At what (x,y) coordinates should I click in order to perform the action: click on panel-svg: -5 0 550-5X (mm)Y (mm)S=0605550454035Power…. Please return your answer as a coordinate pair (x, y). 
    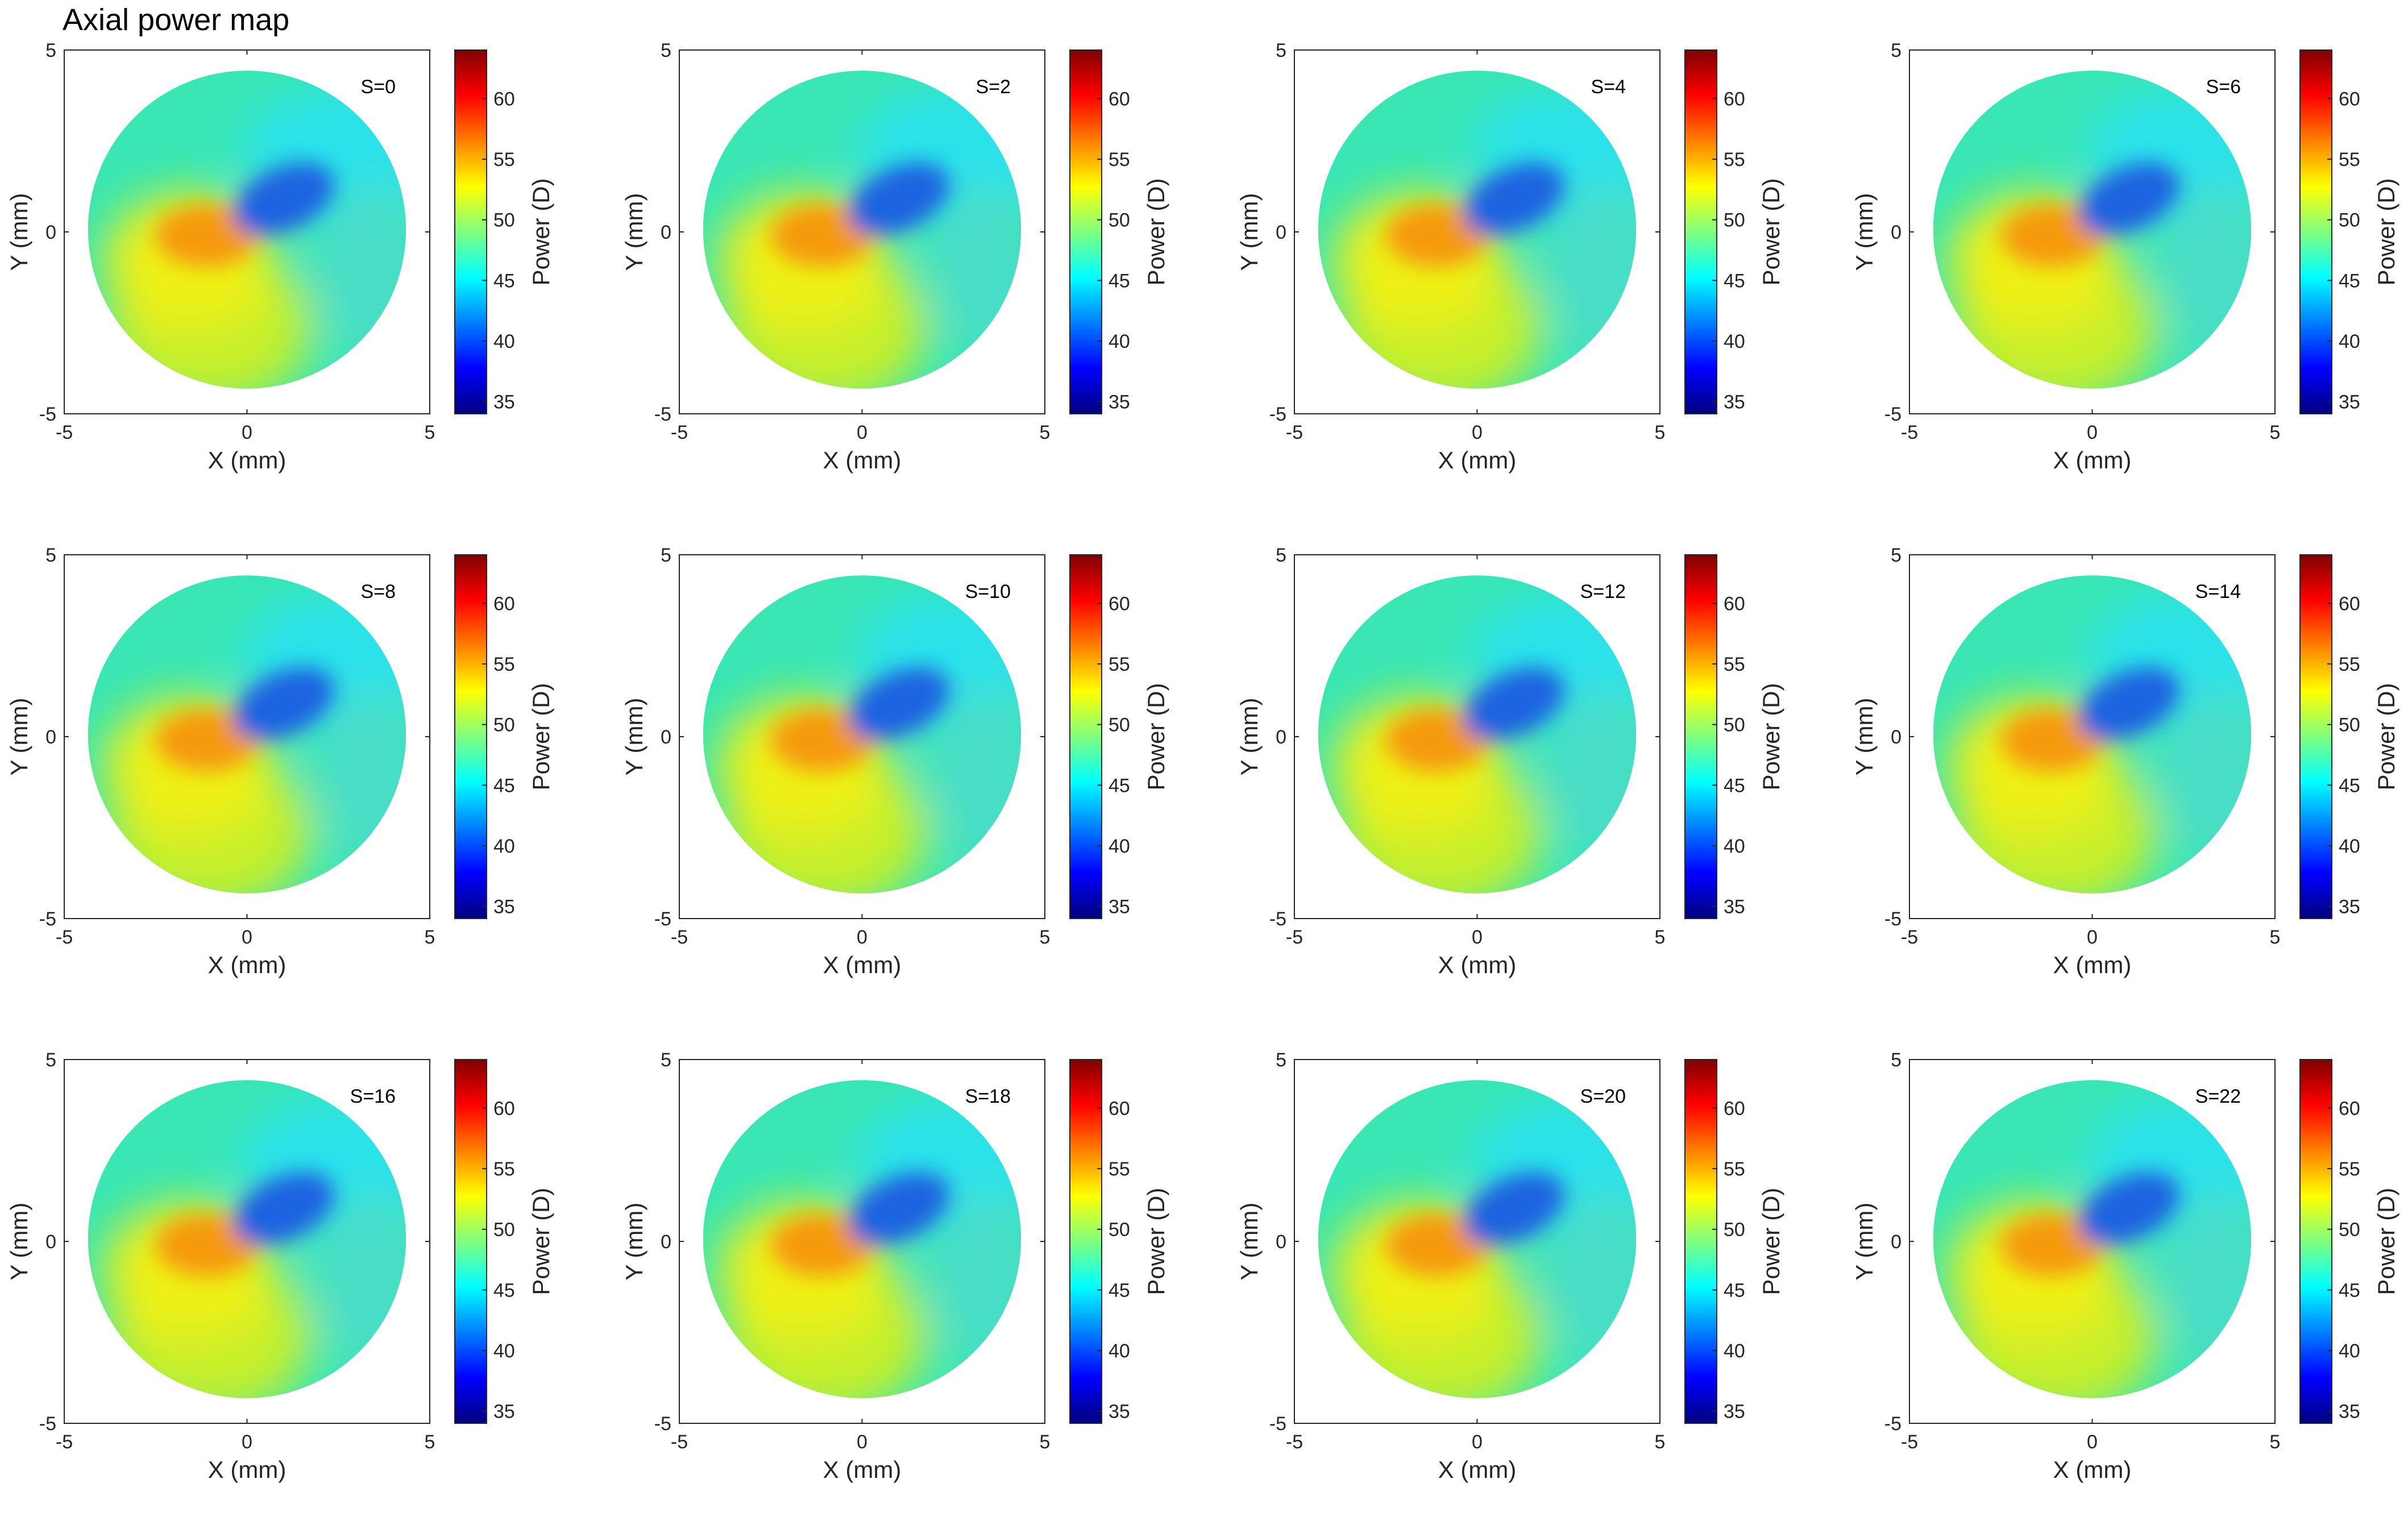
    Looking at the image, I should click on (280, 256).